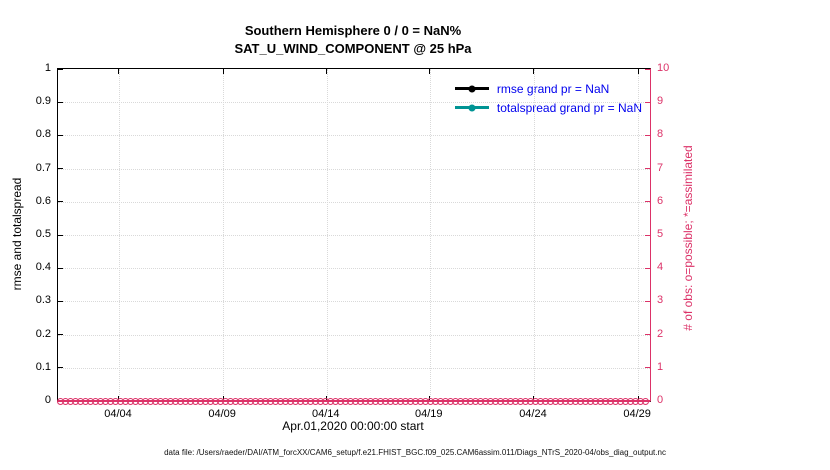 This screenshot has width=830, height=470. Describe the element at coordinates (326, 414) in the screenshot. I see `x-tick-label: 04/14` at that location.